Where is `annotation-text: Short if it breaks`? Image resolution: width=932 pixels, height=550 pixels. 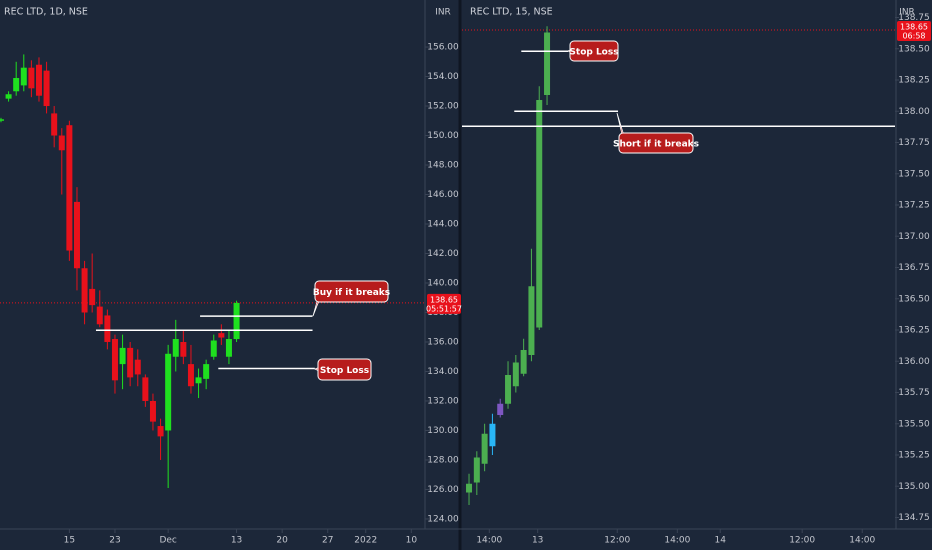
annotation-text: Short if it breaks is located at coordinates (656, 145).